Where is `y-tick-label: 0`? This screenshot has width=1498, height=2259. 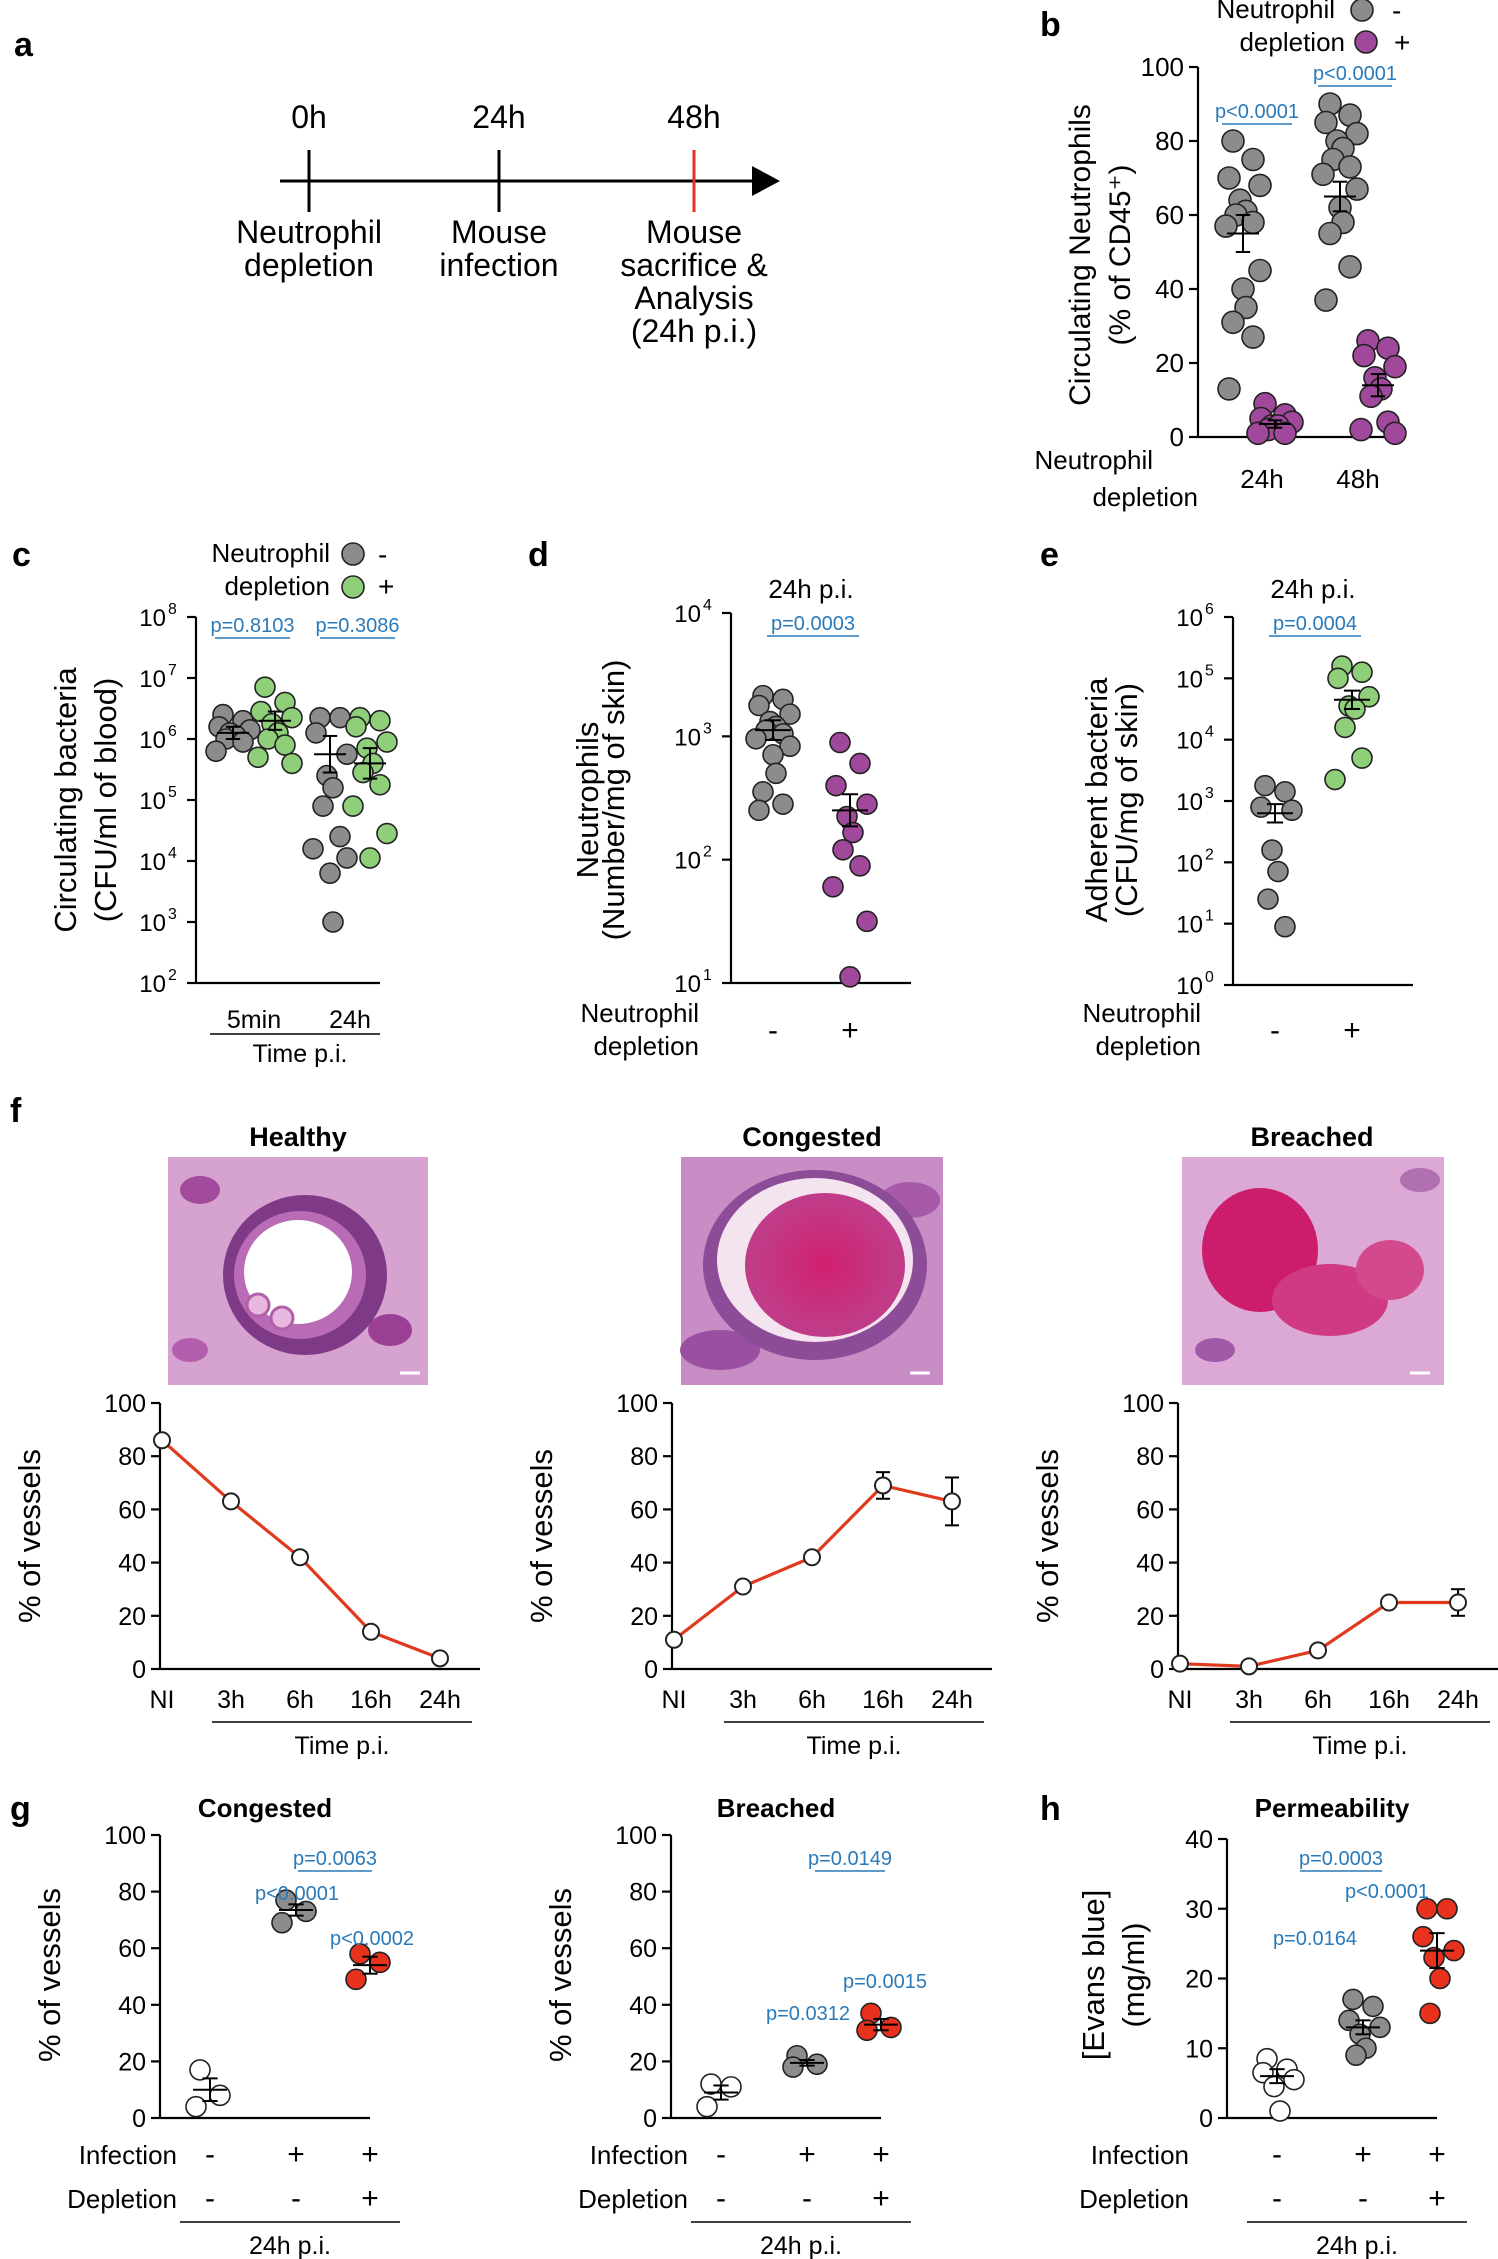
y-tick-label: 0 is located at coordinates (650, 2119).